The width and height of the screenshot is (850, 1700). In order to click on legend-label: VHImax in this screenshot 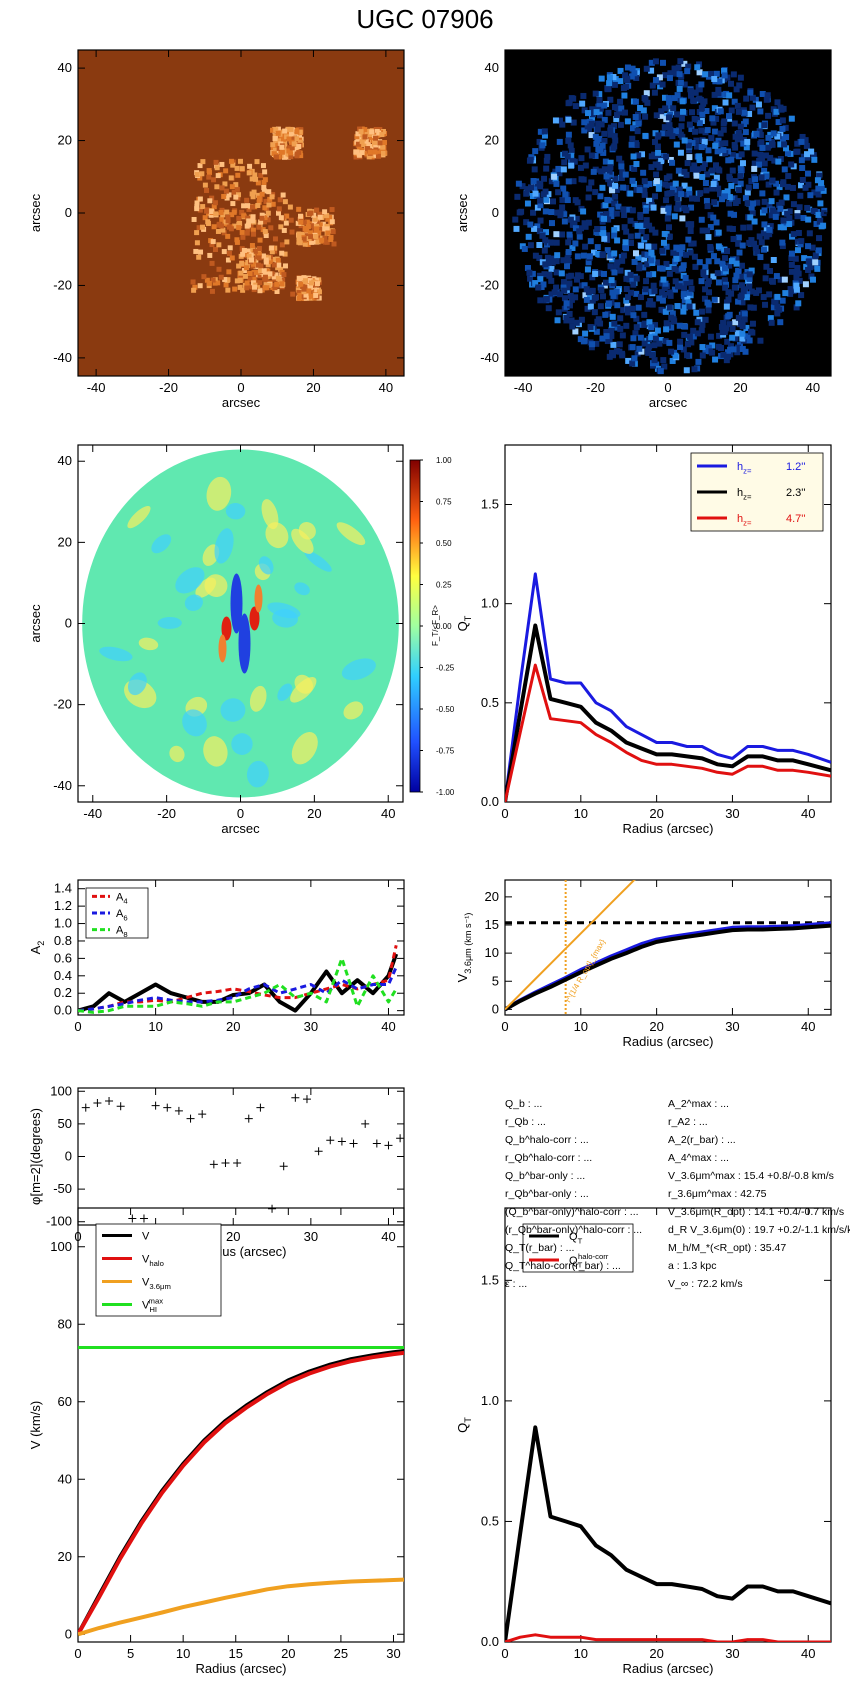, I will do `click(152, 1305)`.